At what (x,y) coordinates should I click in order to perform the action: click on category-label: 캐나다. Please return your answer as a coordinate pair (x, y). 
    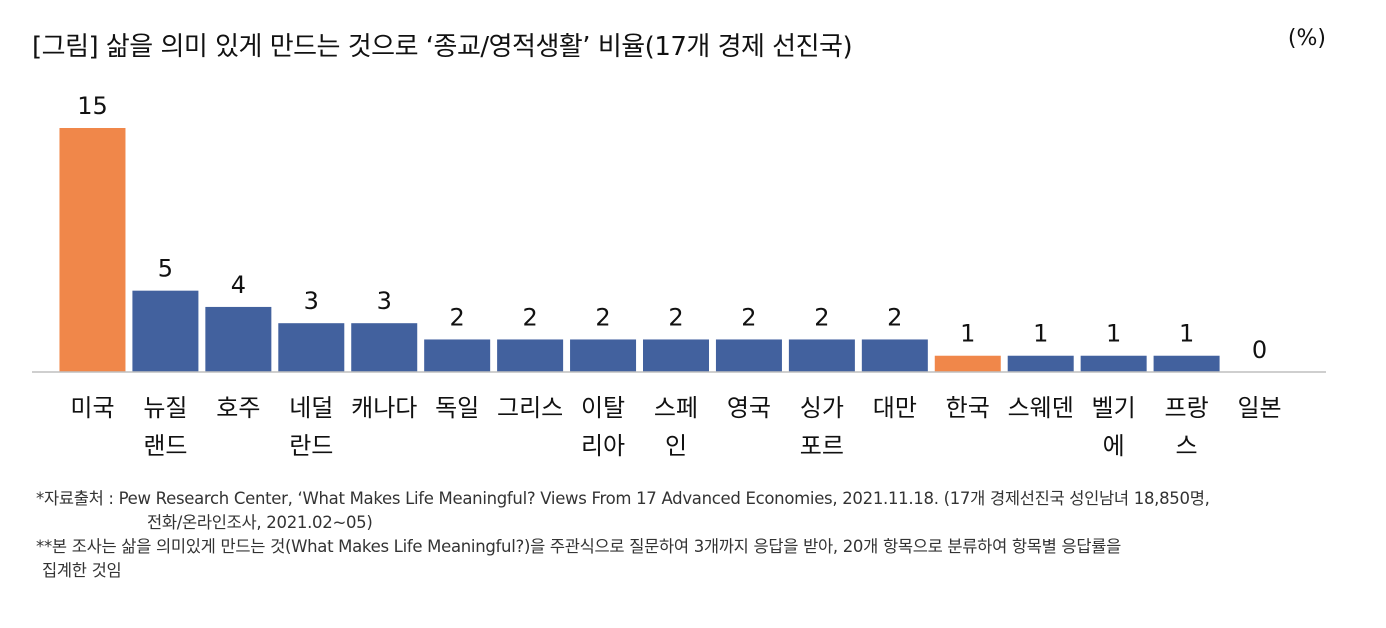
    Looking at the image, I should click on (384, 408).